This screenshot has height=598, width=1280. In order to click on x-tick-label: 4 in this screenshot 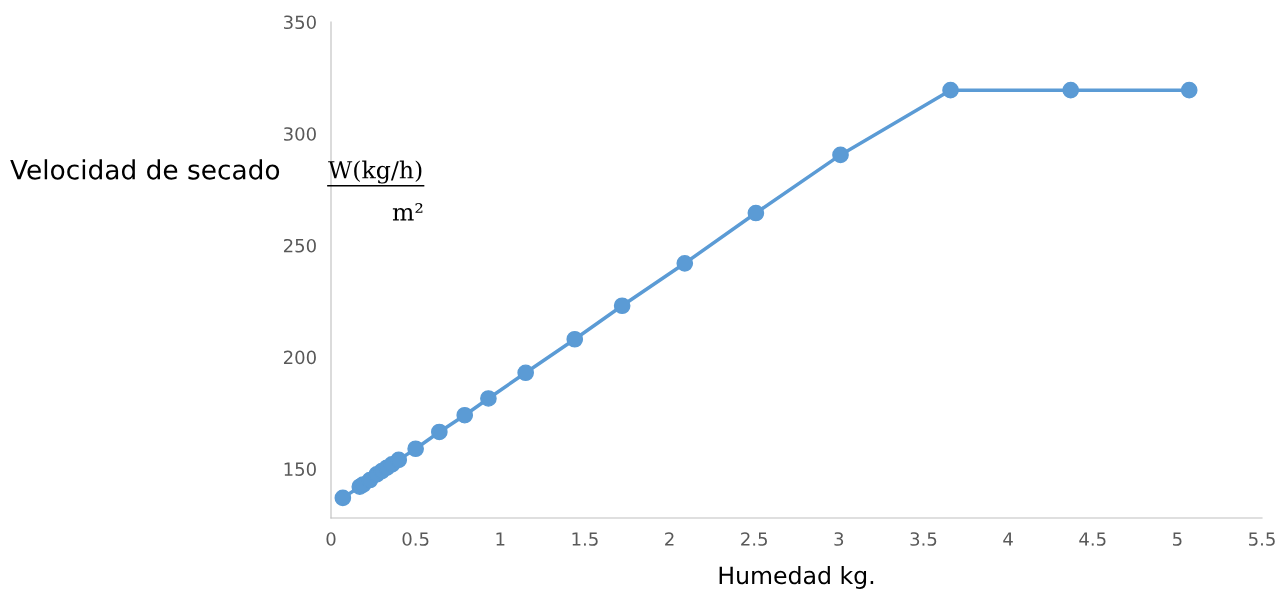, I will do `click(1008, 539)`.